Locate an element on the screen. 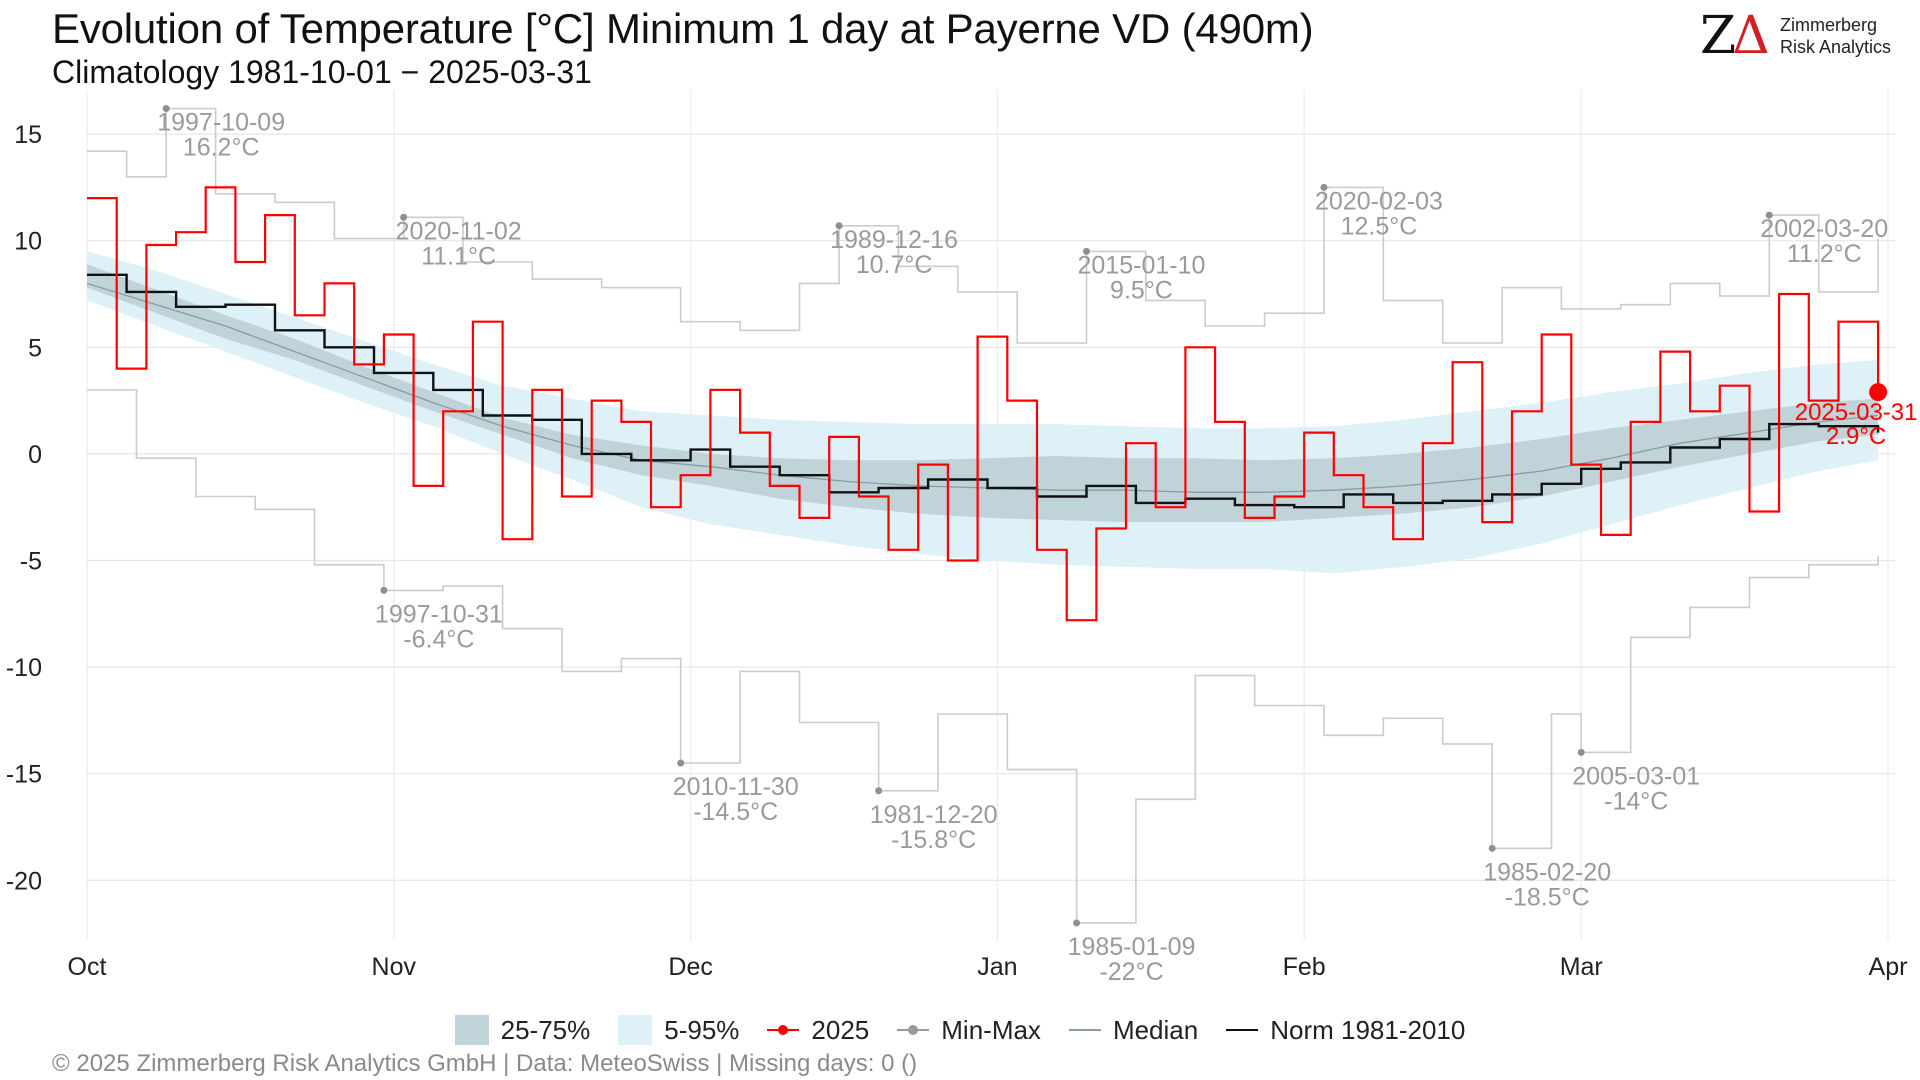 This screenshot has width=1920, height=1080. legend-swatch-iqr is located at coordinates (471, 1030).